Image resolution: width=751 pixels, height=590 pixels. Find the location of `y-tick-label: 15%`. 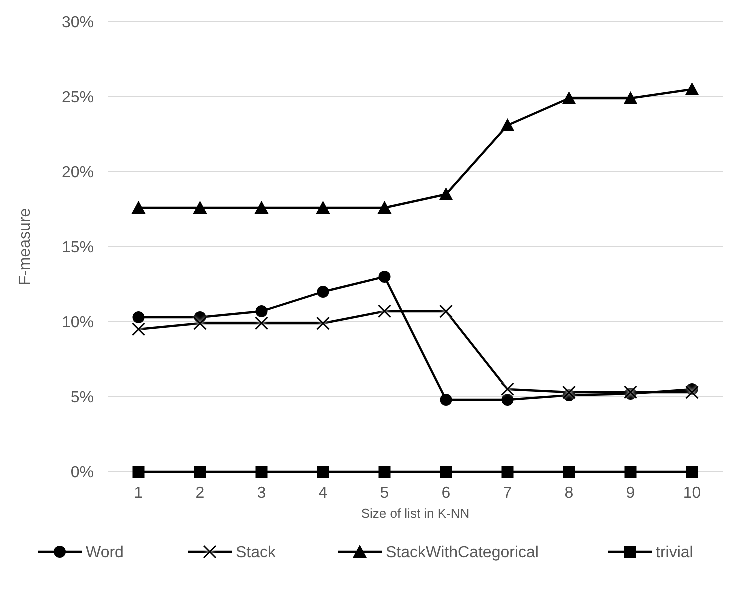

y-tick-label: 15% is located at coordinates (78, 248).